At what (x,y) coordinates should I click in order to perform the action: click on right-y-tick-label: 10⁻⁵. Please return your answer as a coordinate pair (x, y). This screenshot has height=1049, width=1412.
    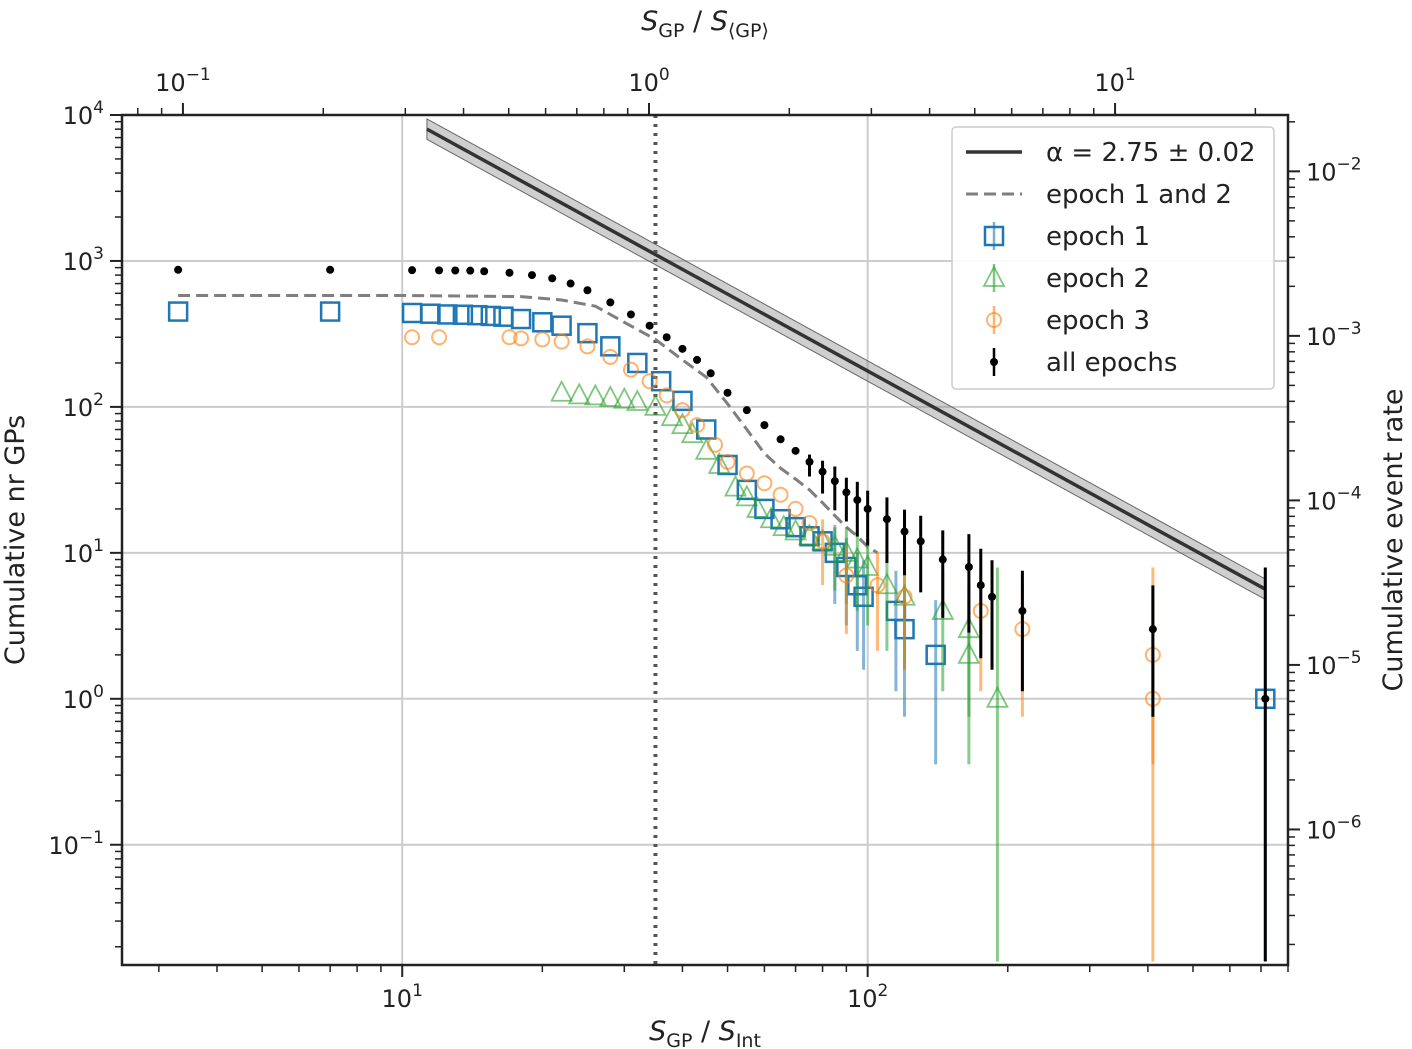
    Looking at the image, I should click on (1334, 664).